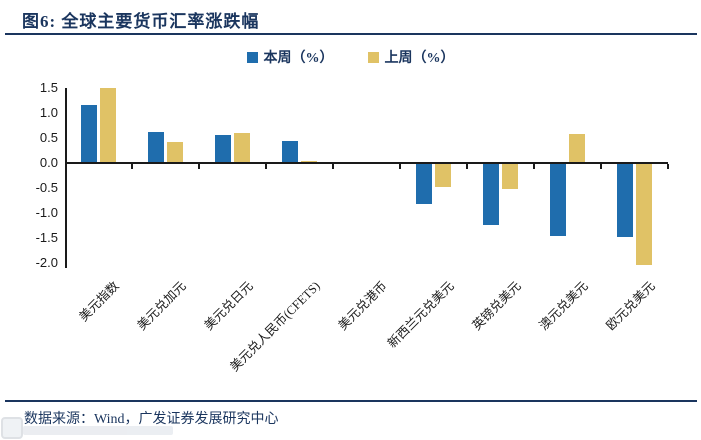  What do you see at coordinates (46, 262) in the screenshot?
I see `y-tick-label: -2.0` at bounding box center [46, 262].